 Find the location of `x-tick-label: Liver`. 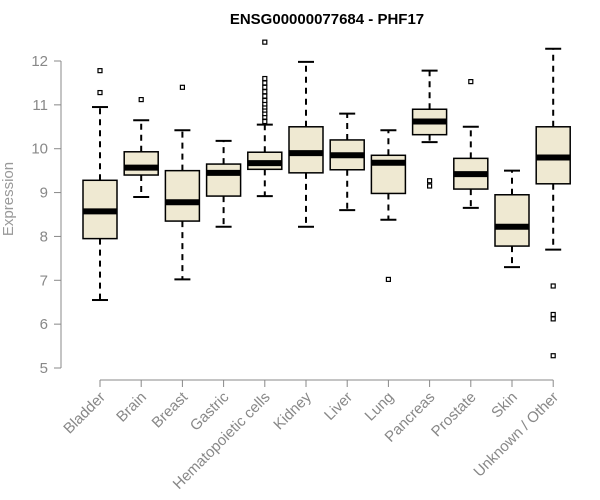

x-tick-label: Liver is located at coordinates (338, 406).